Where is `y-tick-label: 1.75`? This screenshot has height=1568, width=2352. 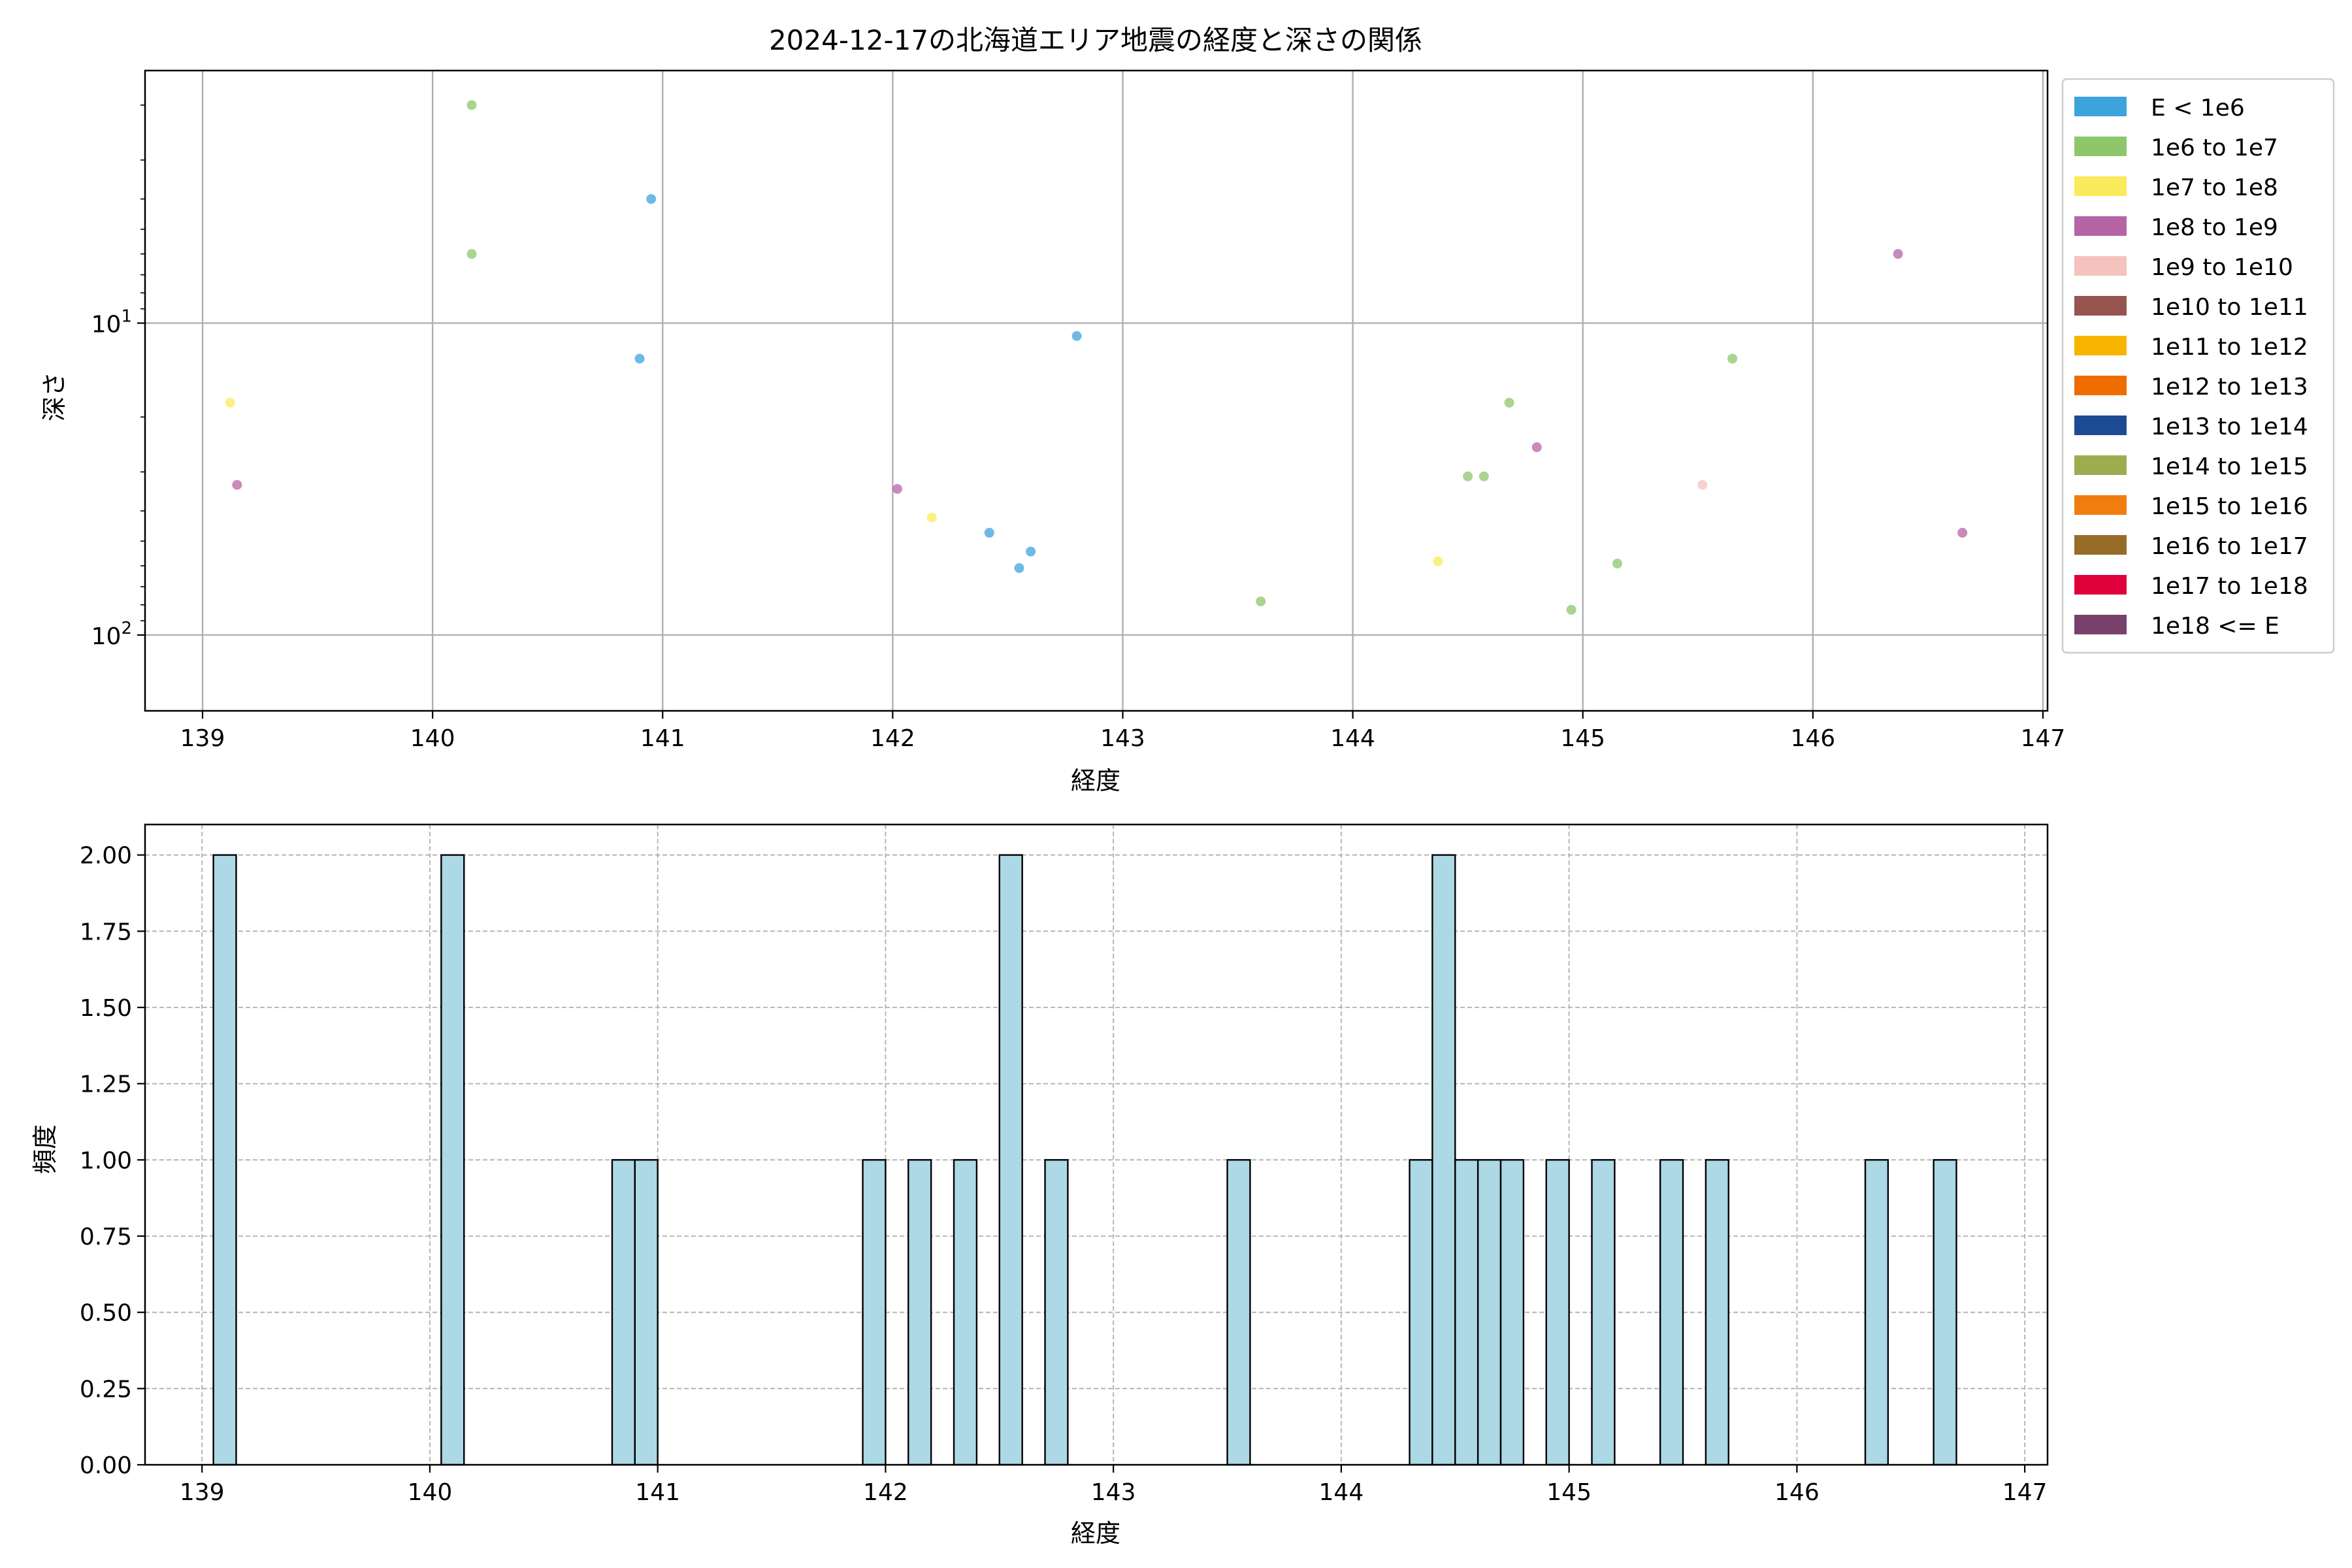
y-tick-label: 1.75 is located at coordinates (106, 932).